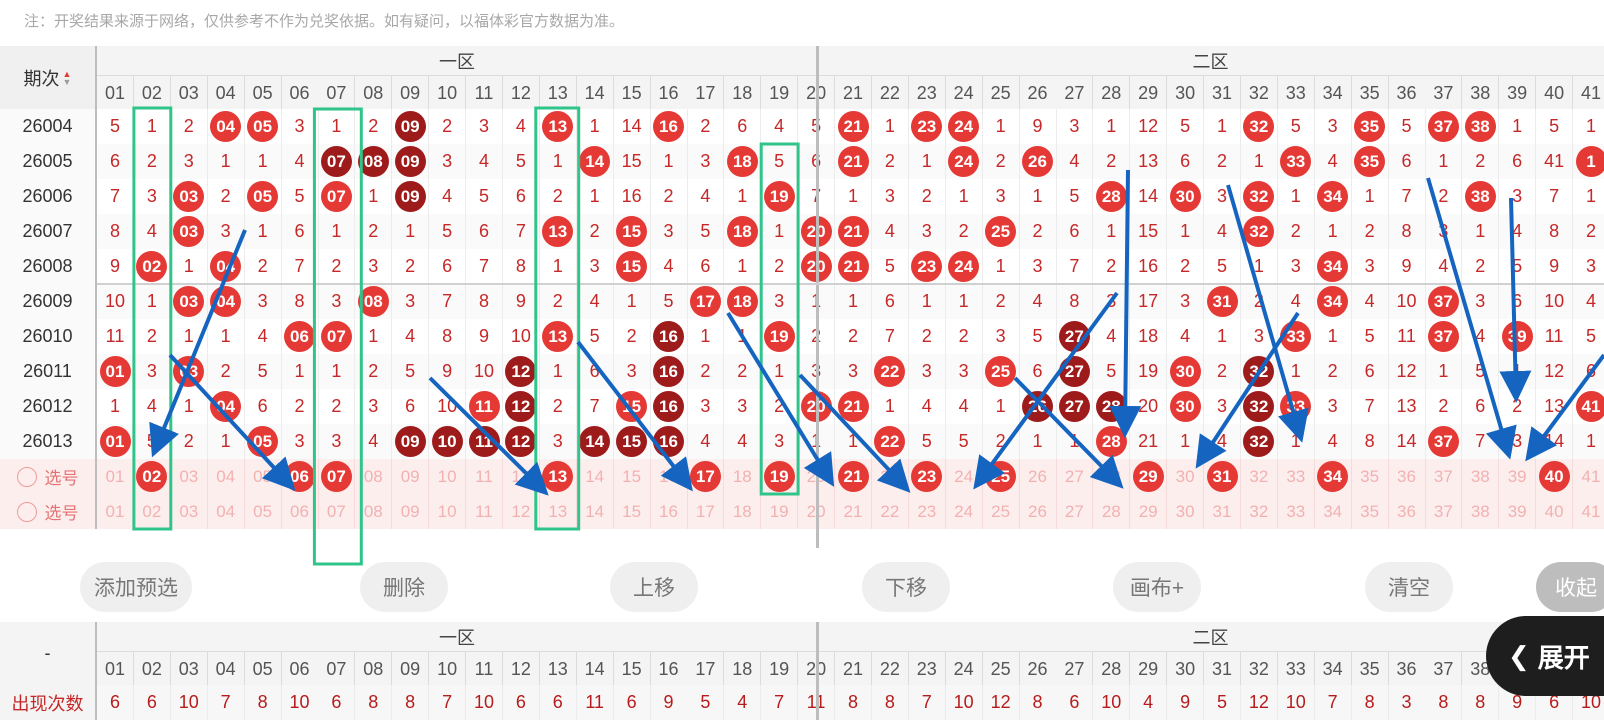 Image resolution: width=1604 pixels, height=720 pixels. What do you see at coordinates (1409, 587) in the screenshot?
I see `clear-button: 清空` at bounding box center [1409, 587].